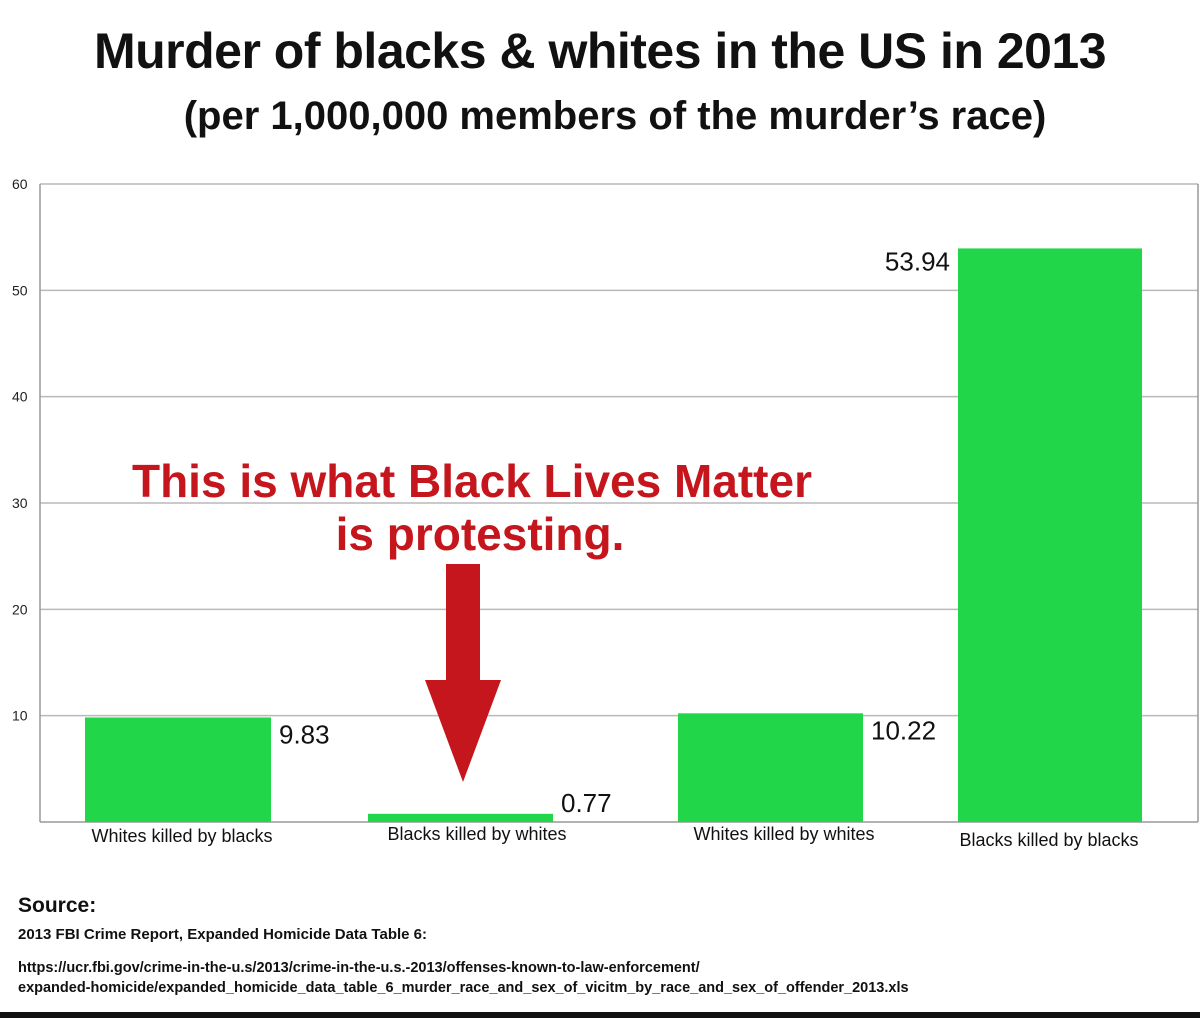 This screenshot has height=1018, width=1200. Describe the element at coordinates (476, 834) in the screenshot. I see `category-label: Blacks killed by whites` at that location.